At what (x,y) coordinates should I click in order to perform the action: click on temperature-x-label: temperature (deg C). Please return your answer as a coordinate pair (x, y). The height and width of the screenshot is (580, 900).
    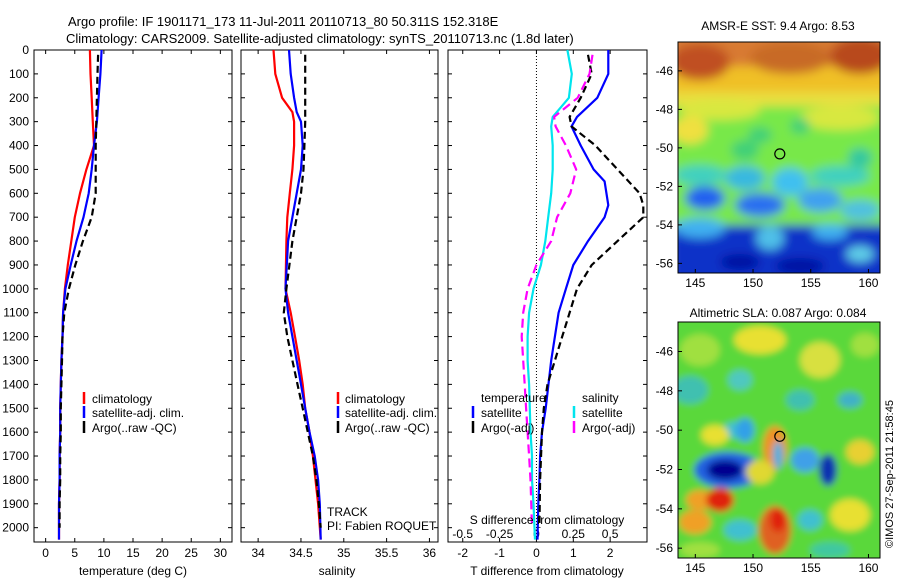
    Looking at the image, I should click on (133, 571).